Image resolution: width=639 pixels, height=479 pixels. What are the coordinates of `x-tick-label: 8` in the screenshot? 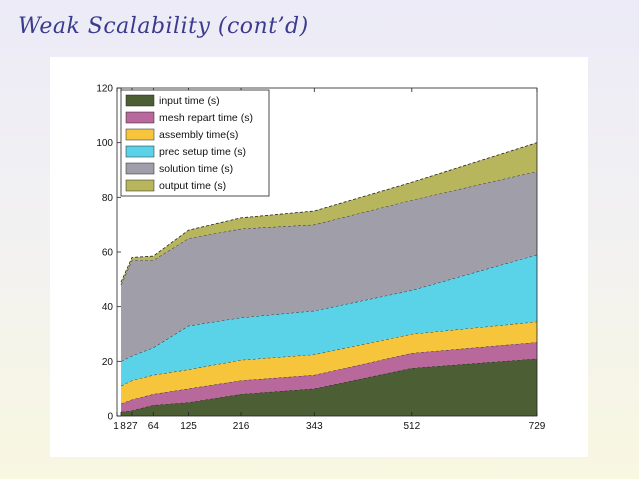 It's located at (123, 426).